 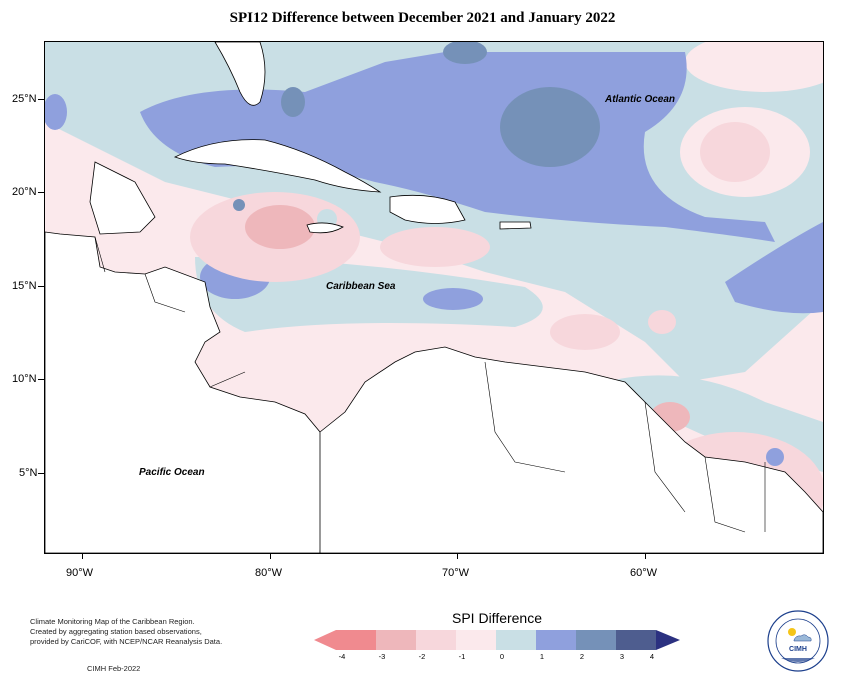 I want to click on legend-arrow-right, so click(x=668, y=640).